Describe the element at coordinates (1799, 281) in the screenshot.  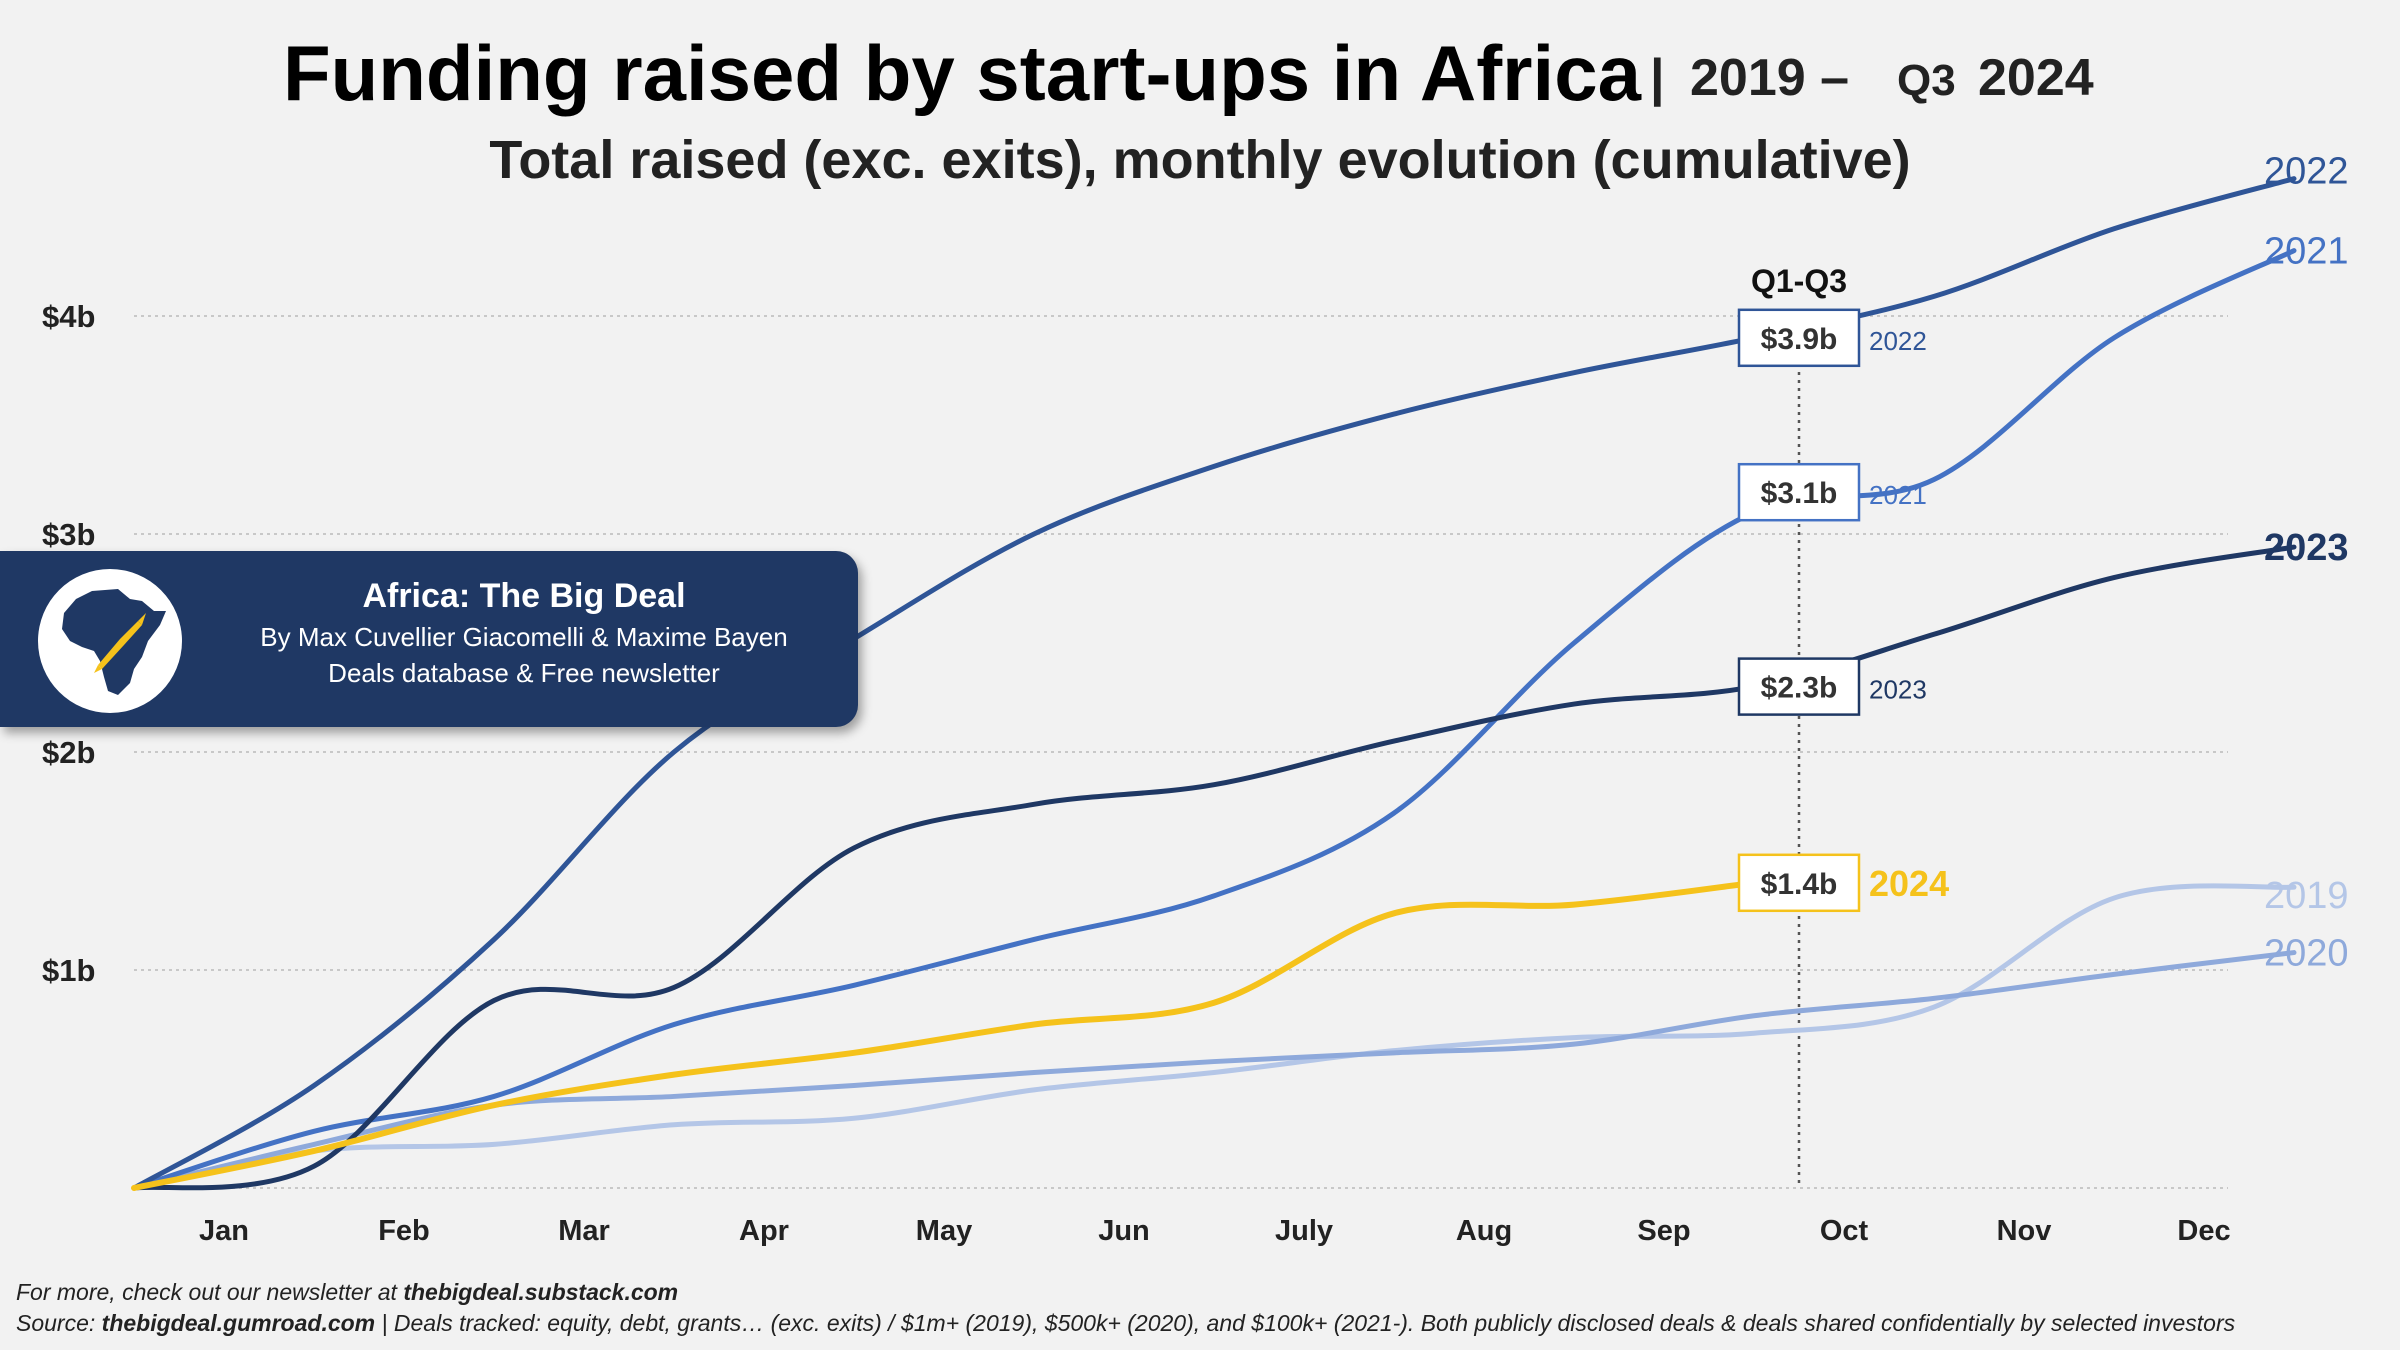
I see `q1-q3-marker-label: Q1-Q3` at that location.